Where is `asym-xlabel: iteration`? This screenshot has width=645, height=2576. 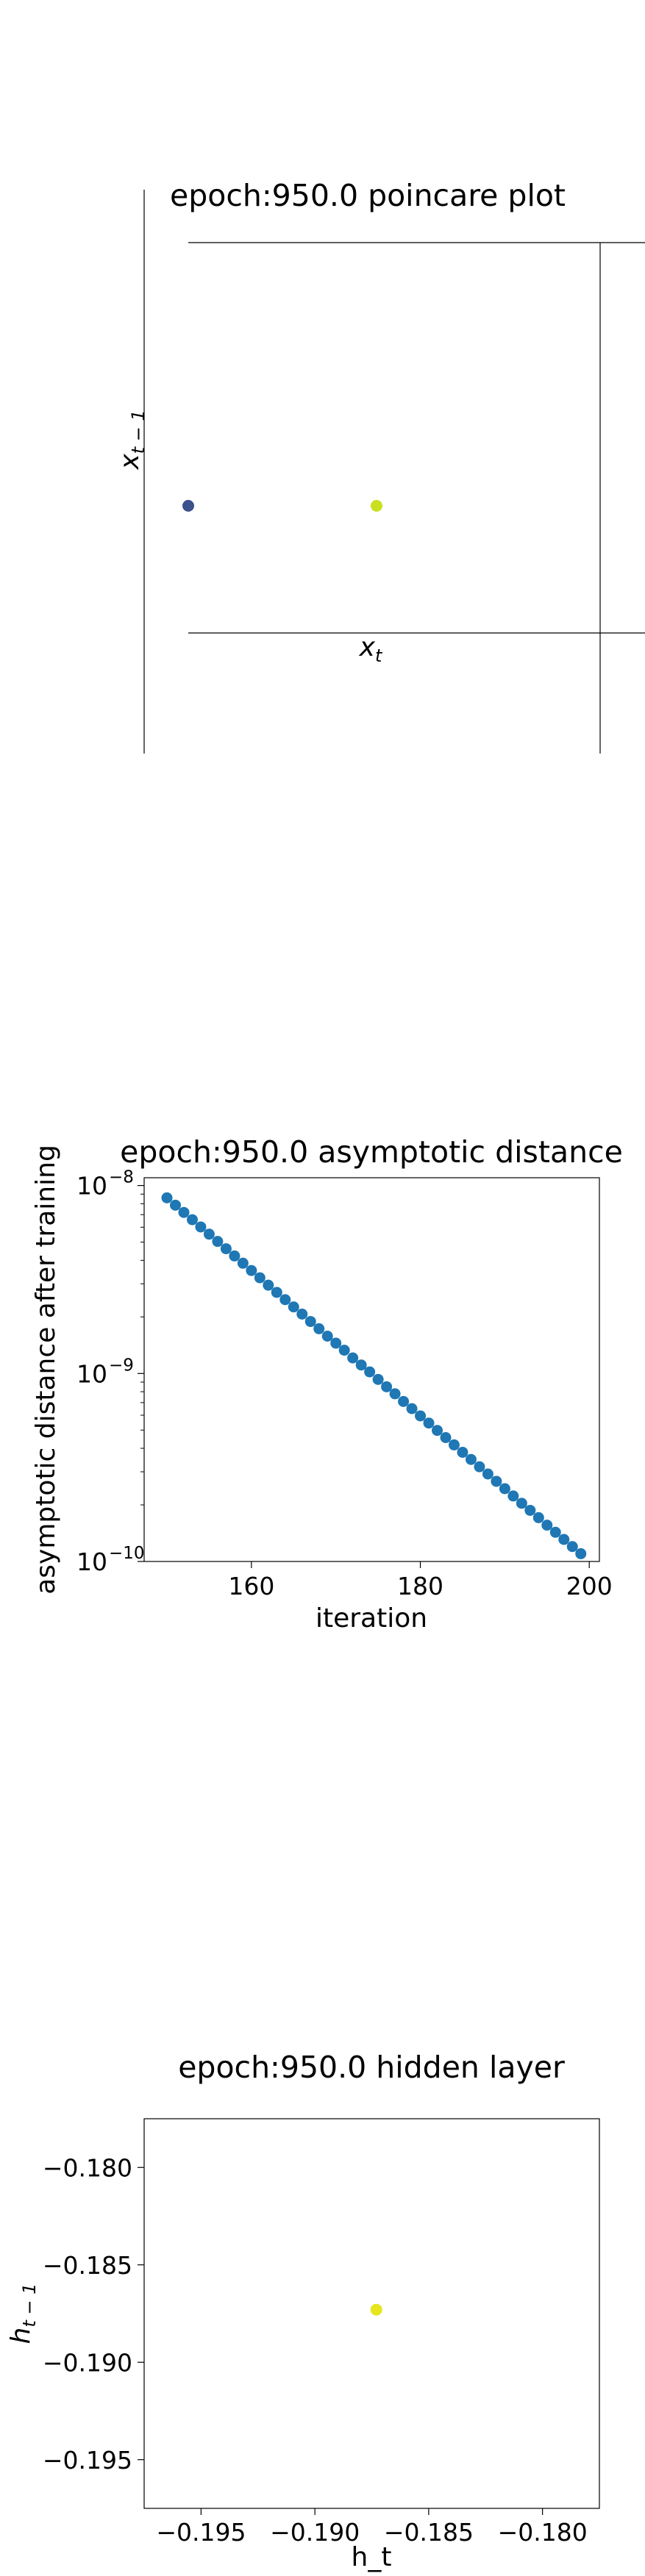 asym-xlabel: iteration is located at coordinates (372, 1618).